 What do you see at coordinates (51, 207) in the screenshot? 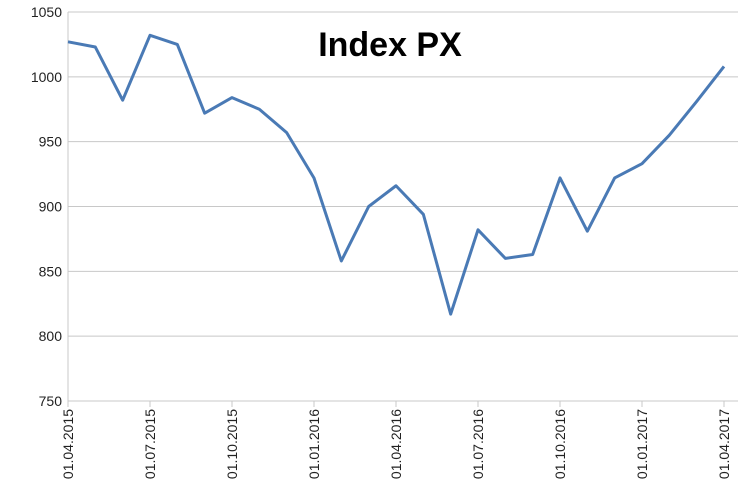
I see `y-tick-label: 900` at bounding box center [51, 207].